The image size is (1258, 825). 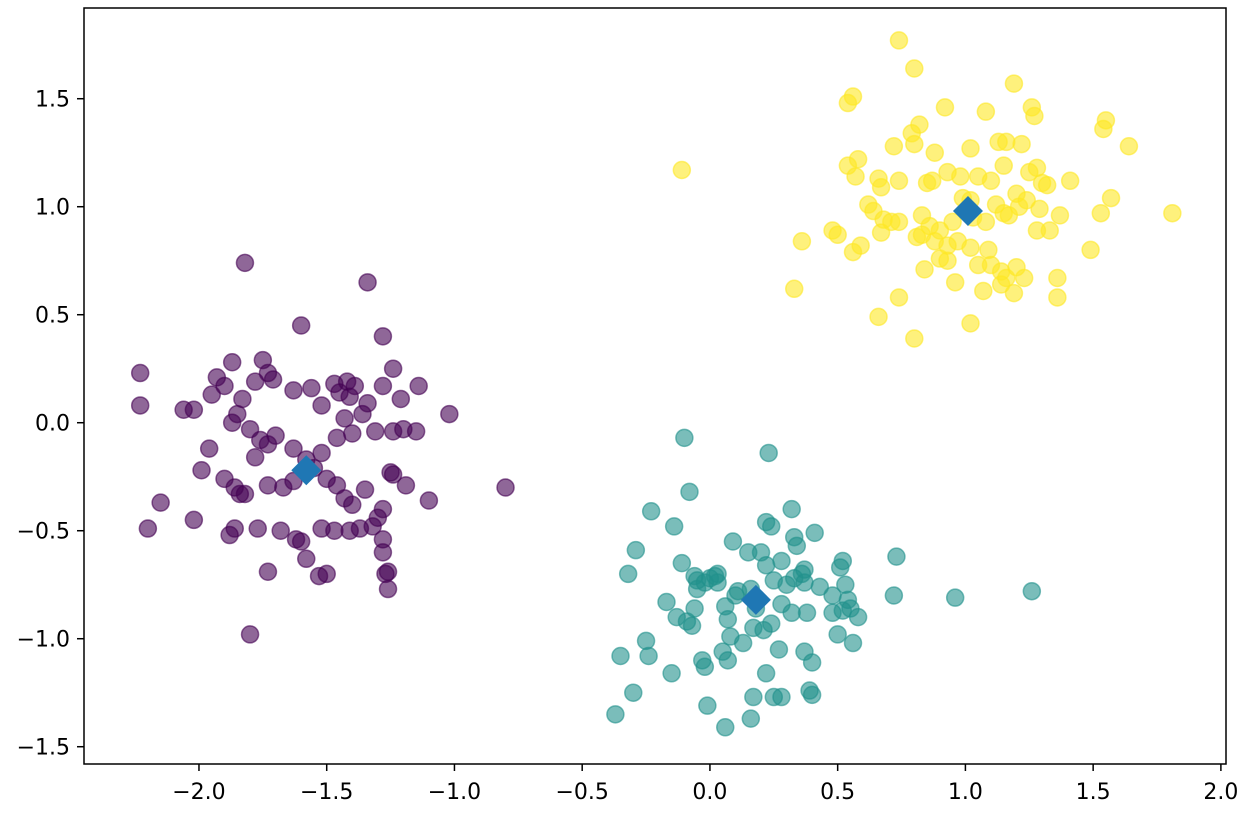 I want to click on y-tick-label: −0.5, so click(x=43, y=532).